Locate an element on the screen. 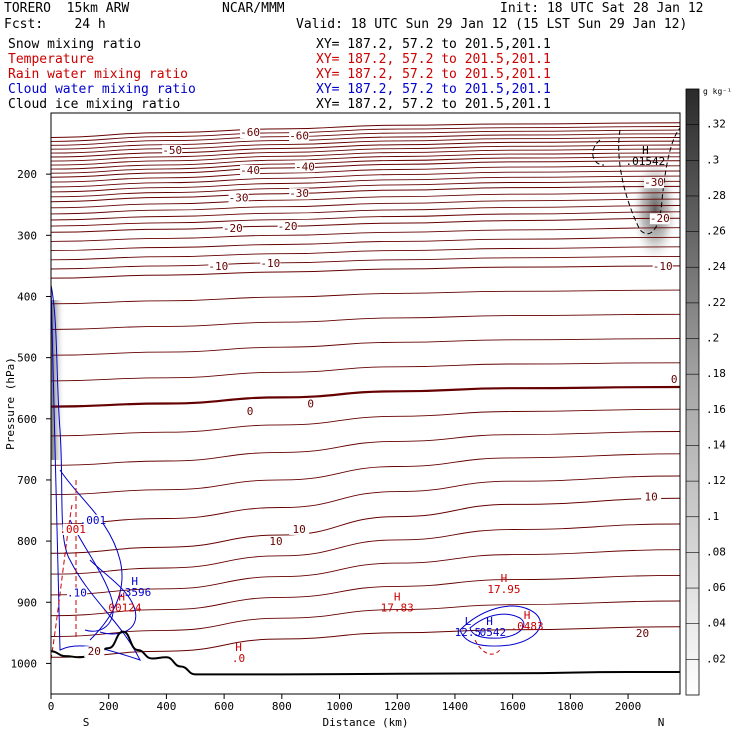  model-title: TORERO 15km ARW is located at coordinates (67, 8).